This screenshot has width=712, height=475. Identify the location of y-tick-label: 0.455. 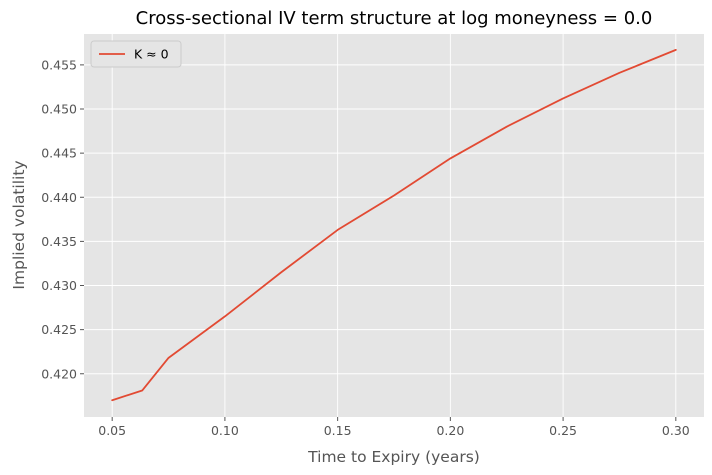
(59, 64).